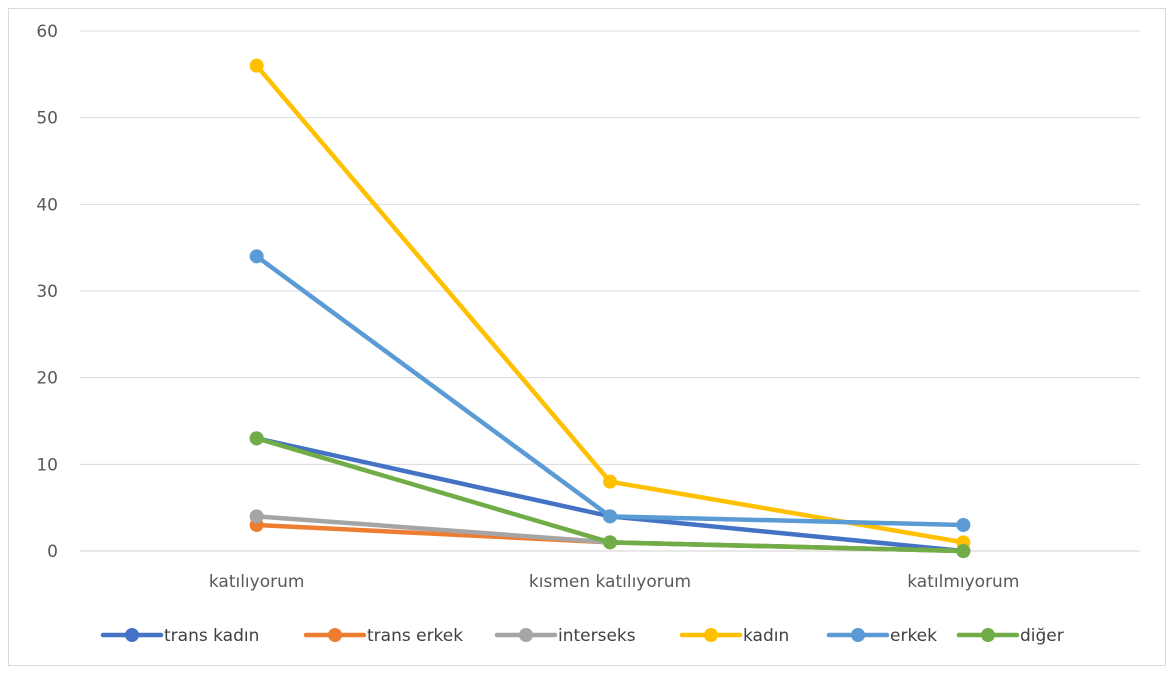 The image size is (1176, 675). Describe the element at coordinates (47, 379) in the screenshot. I see `y-tick-label: 20` at that location.